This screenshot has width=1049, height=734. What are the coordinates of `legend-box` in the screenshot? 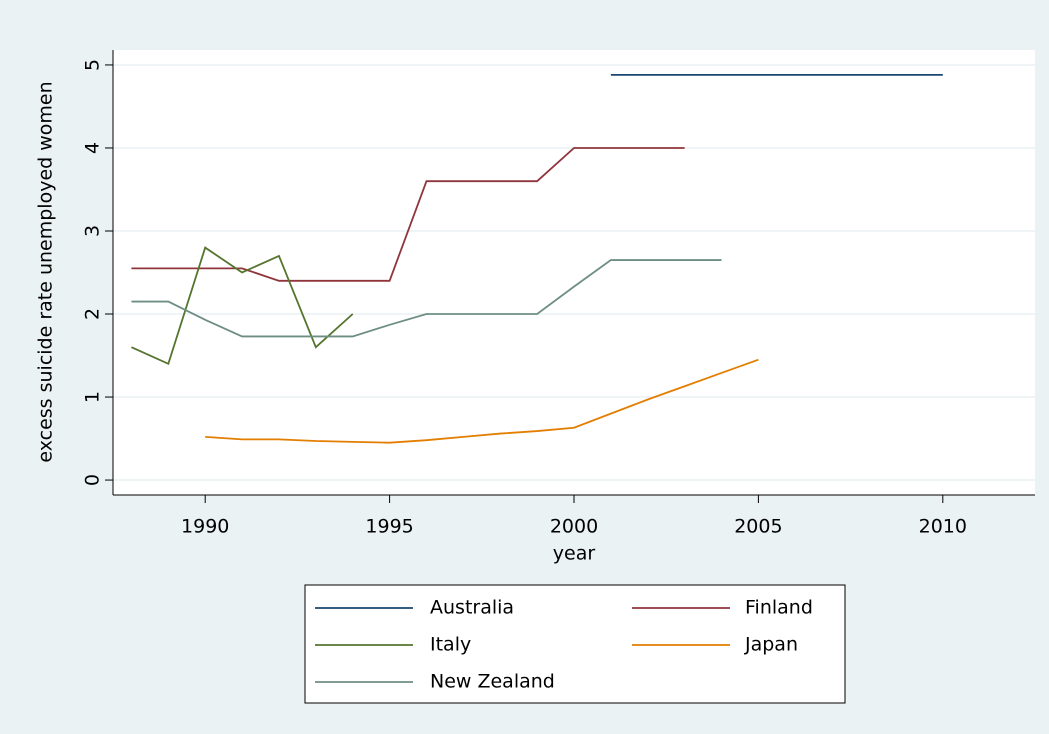 It's located at (575, 644).